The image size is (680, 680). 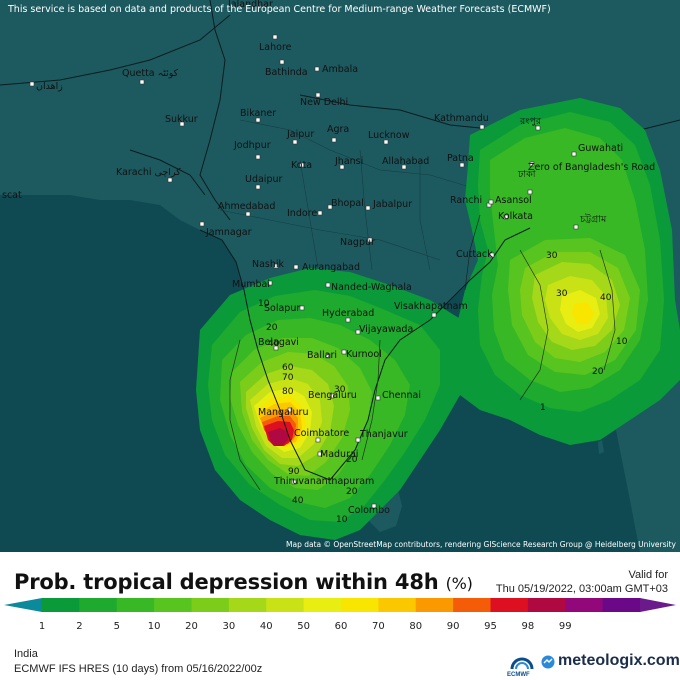 I want to click on city-madurai: Madurai, so click(x=337, y=454).